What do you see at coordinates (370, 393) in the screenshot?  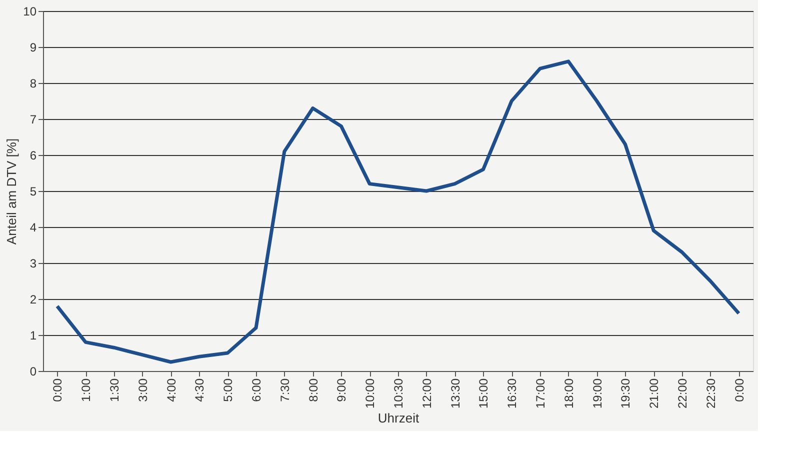 I see `x-tick-label: 10:00` at bounding box center [370, 393].